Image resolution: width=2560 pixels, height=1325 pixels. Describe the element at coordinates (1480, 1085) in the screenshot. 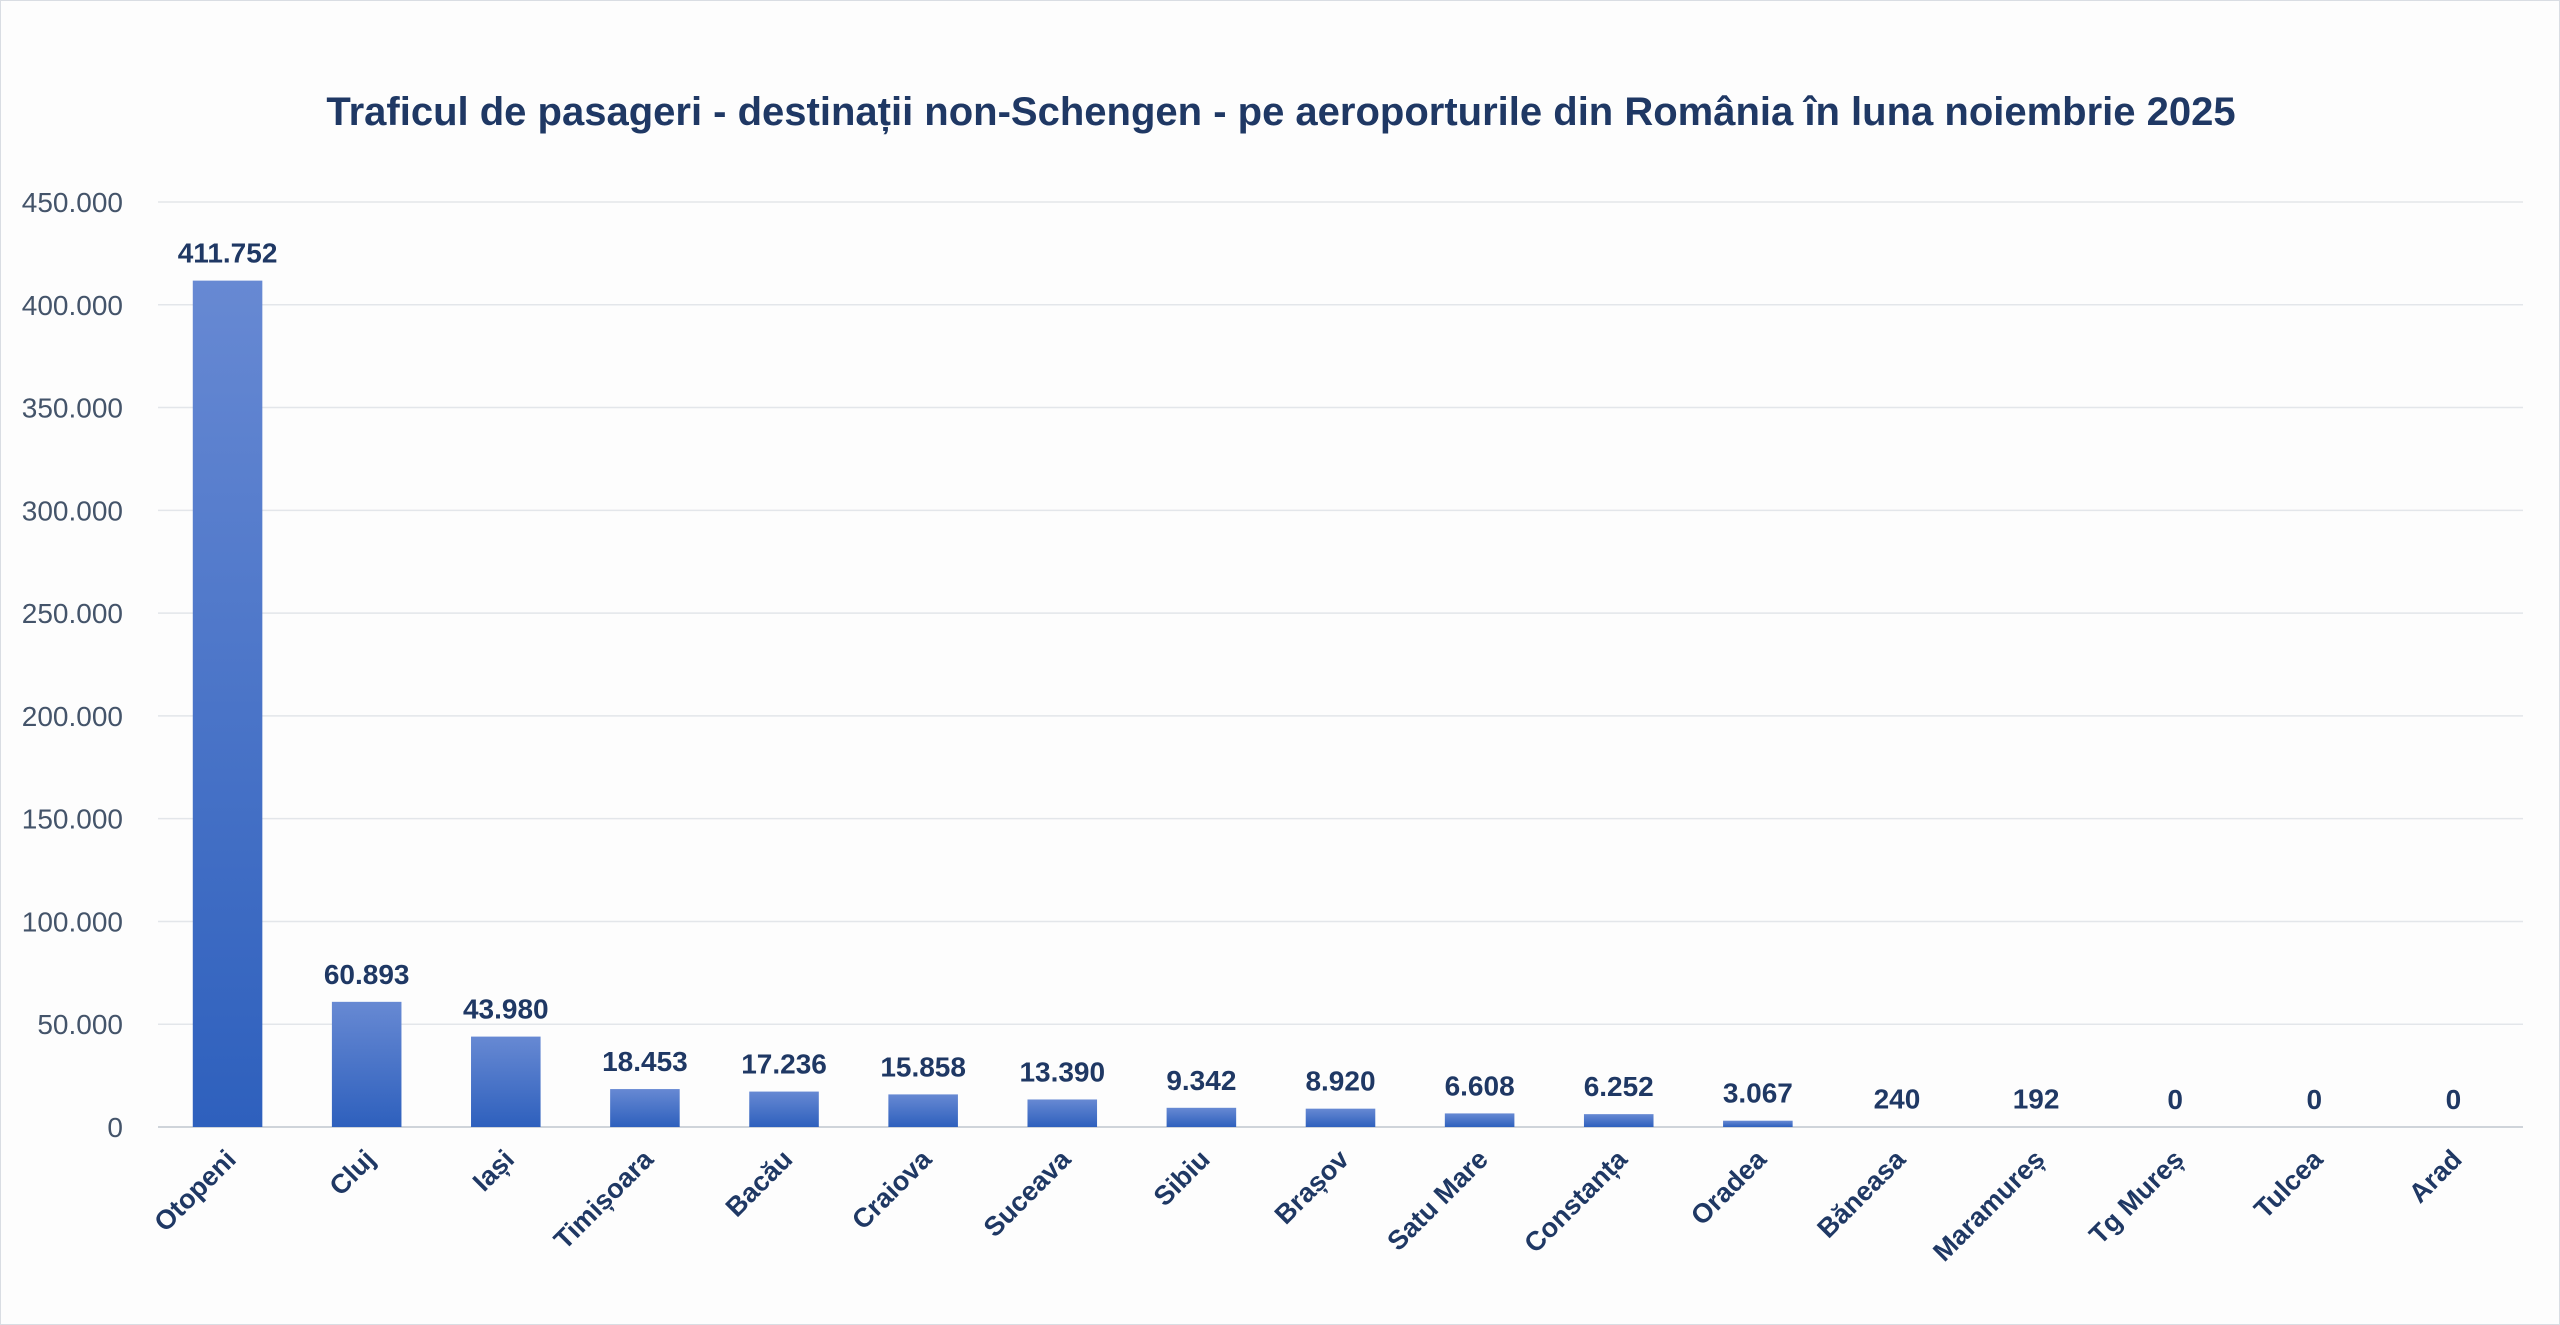

I see `data-label: 6.608` at that location.